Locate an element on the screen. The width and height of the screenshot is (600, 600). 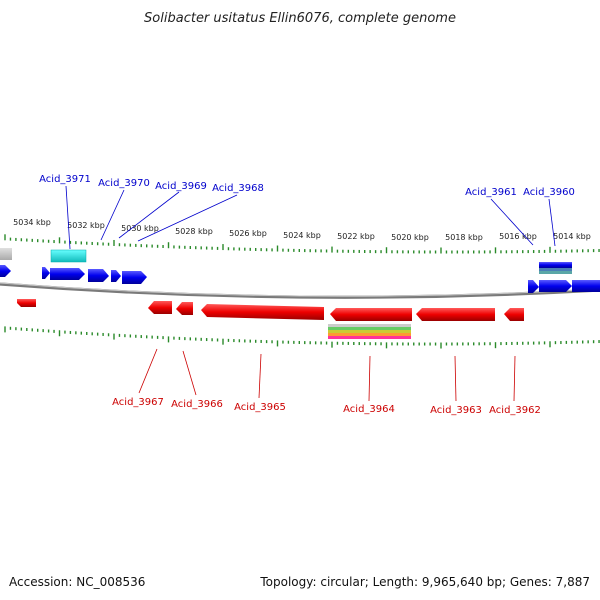
scale-label: 5032 kbp is located at coordinates (86, 225).